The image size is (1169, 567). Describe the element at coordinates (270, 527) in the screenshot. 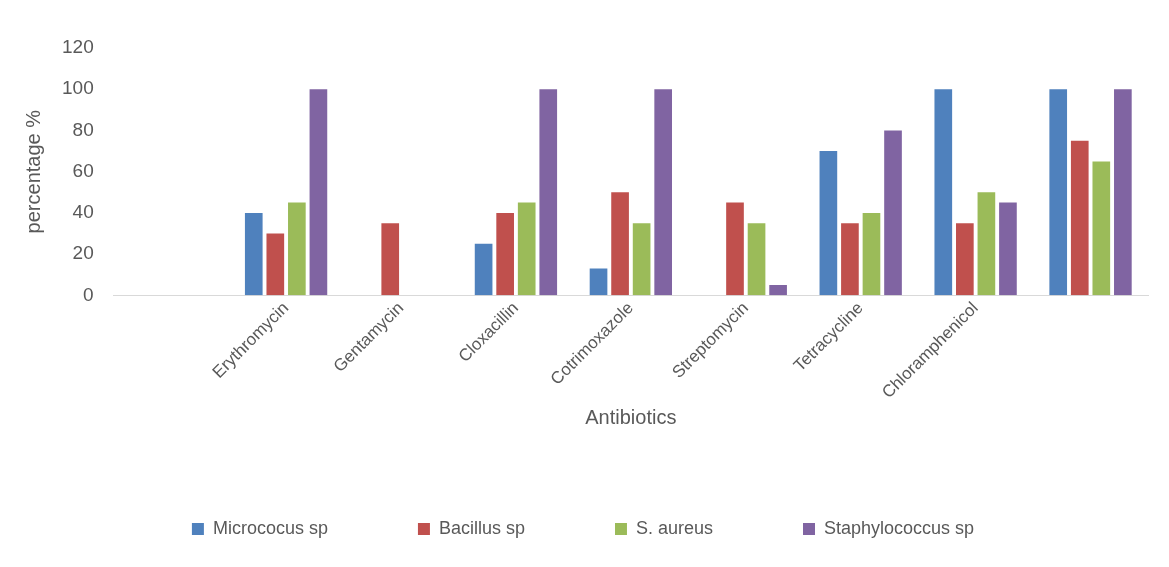

I see `legend-label: Micrococus sp` at that location.